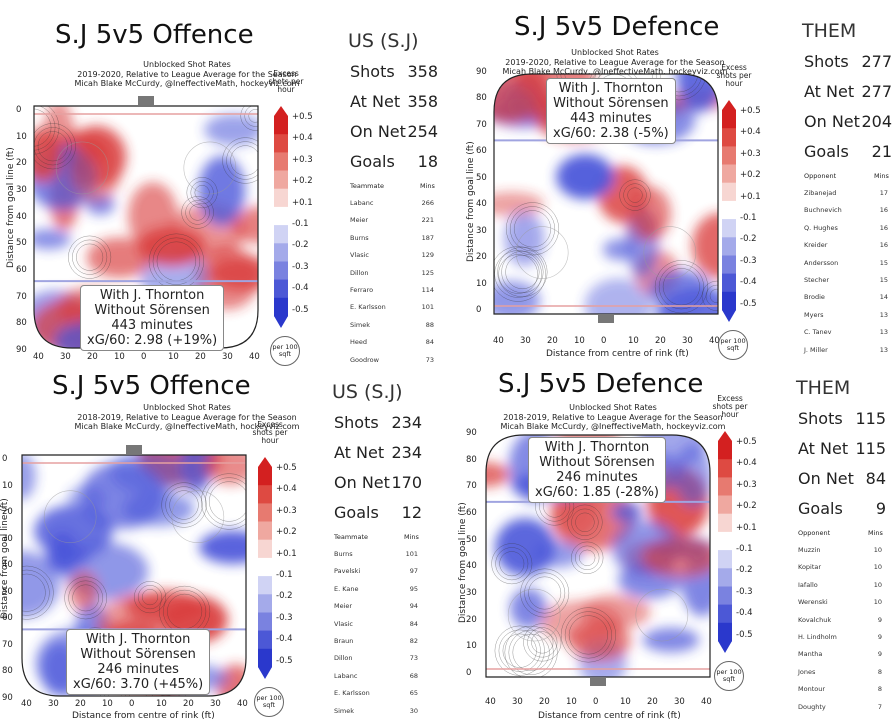  I want to click on y-tick-label: 70, so click(481, 124).